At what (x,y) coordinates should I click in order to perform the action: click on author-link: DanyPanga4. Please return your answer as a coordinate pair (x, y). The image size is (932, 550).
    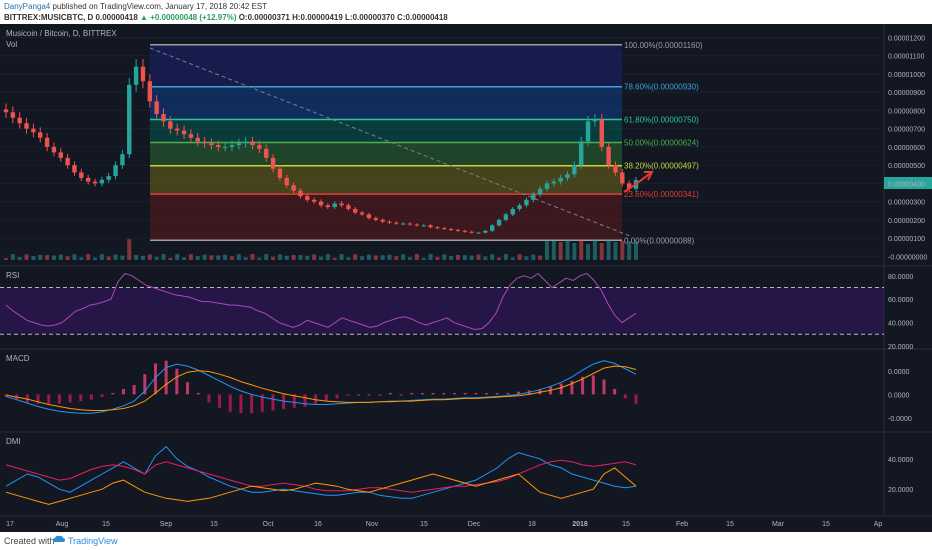
    Looking at the image, I should click on (27, 6).